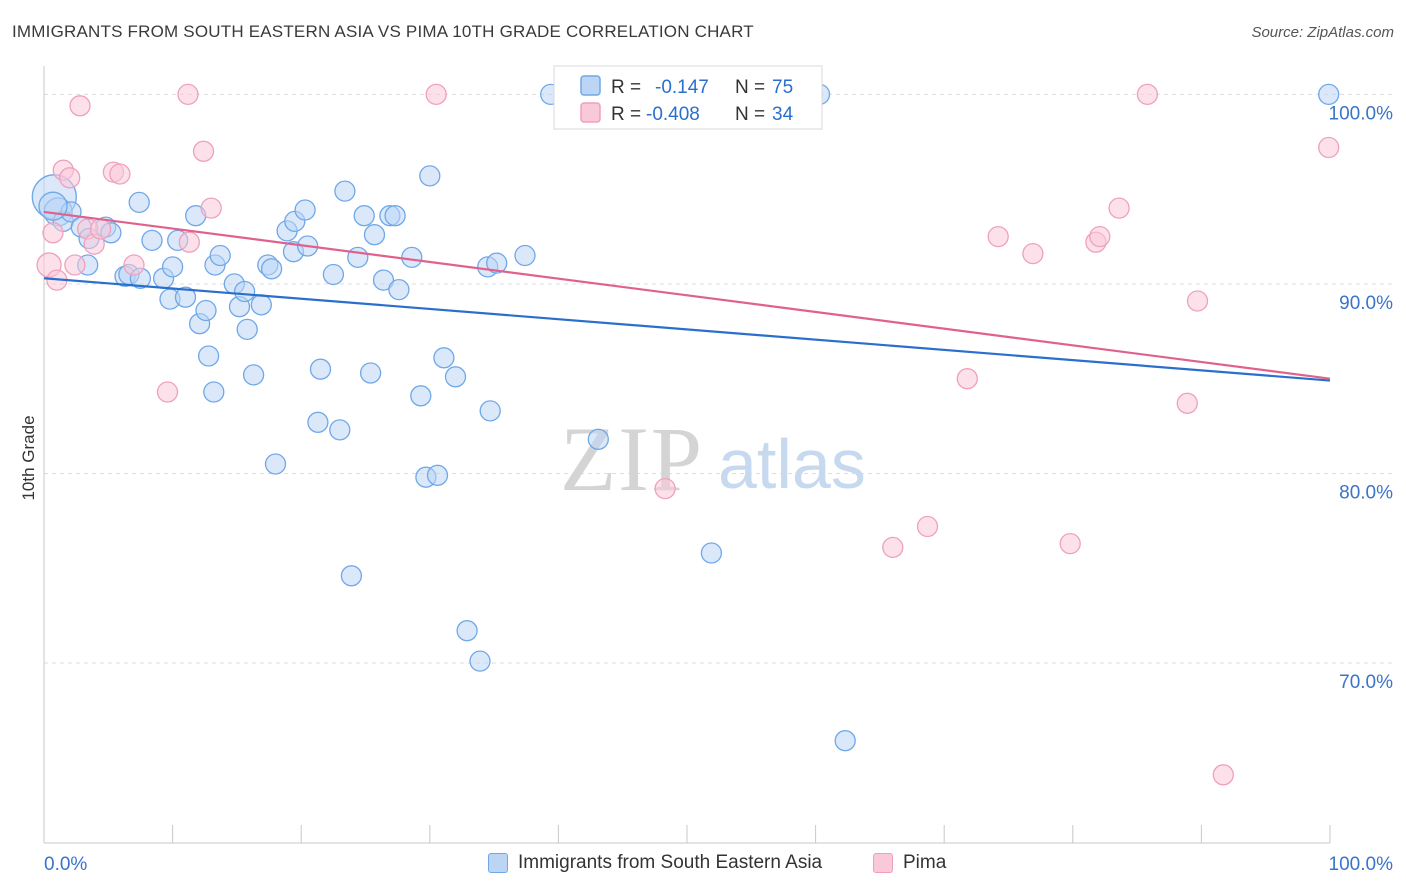 Image resolution: width=1406 pixels, height=892 pixels. Describe the element at coordinates (590, 85) in the screenshot. I see `legend-swatch-blue` at that location.